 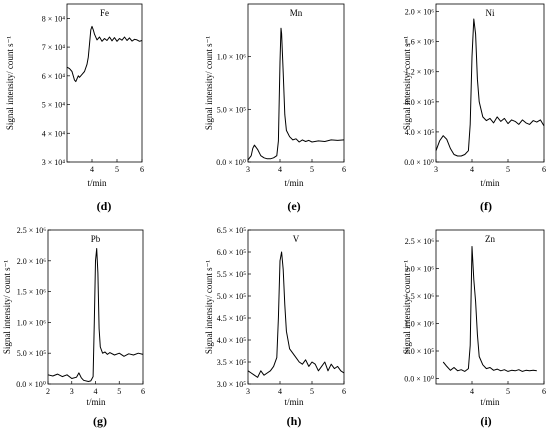 I want to click on y-tick-label: 5.5 × 10⁵, so click(x=232, y=274).